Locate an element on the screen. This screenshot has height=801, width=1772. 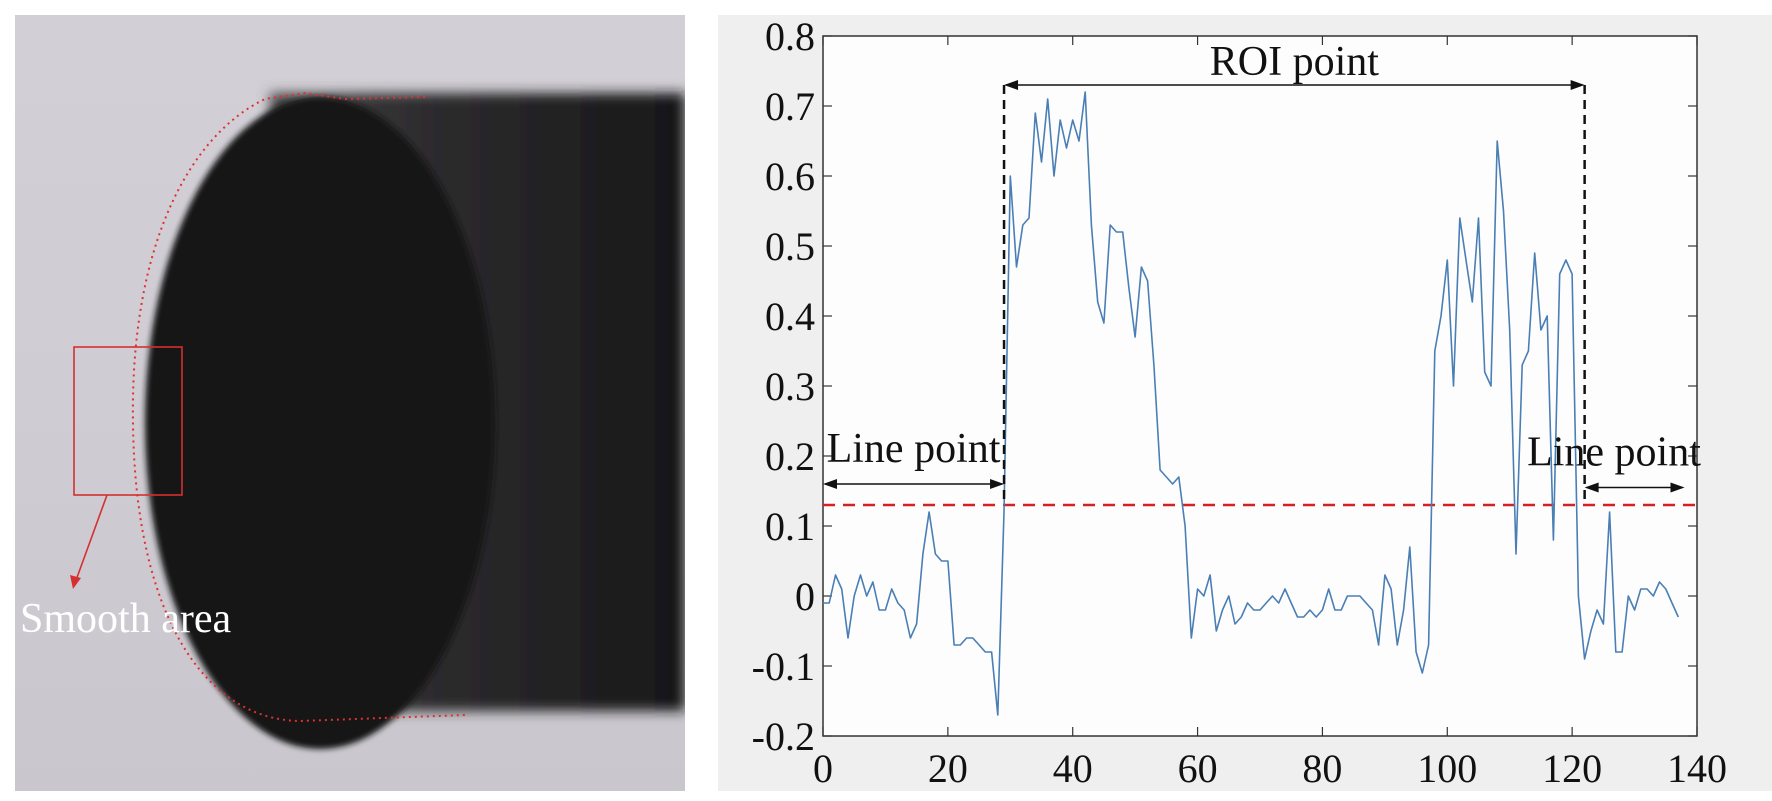
x-tick-label: 20 is located at coordinates (948, 768).